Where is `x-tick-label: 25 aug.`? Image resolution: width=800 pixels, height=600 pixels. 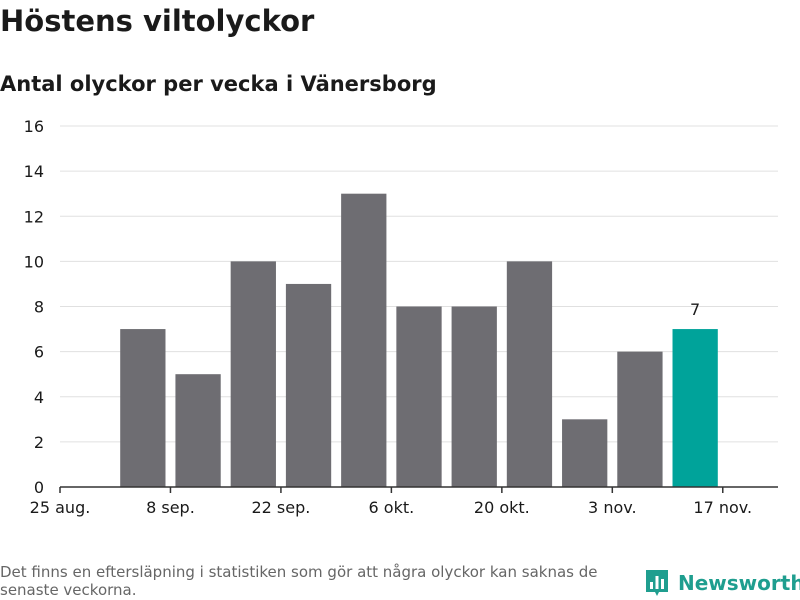
x-tick-label: 25 aug. is located at coordinates (60, 507).